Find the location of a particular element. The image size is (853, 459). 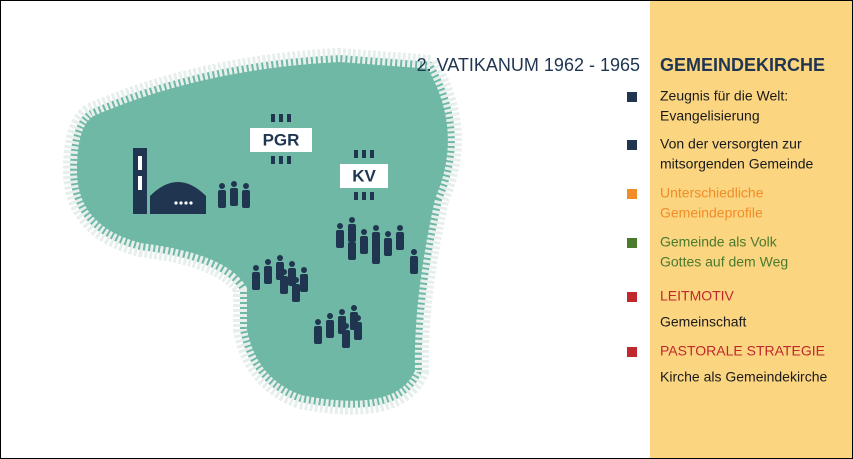

item-text: Gemeinde als Volk is located at coordinates (719, 242).